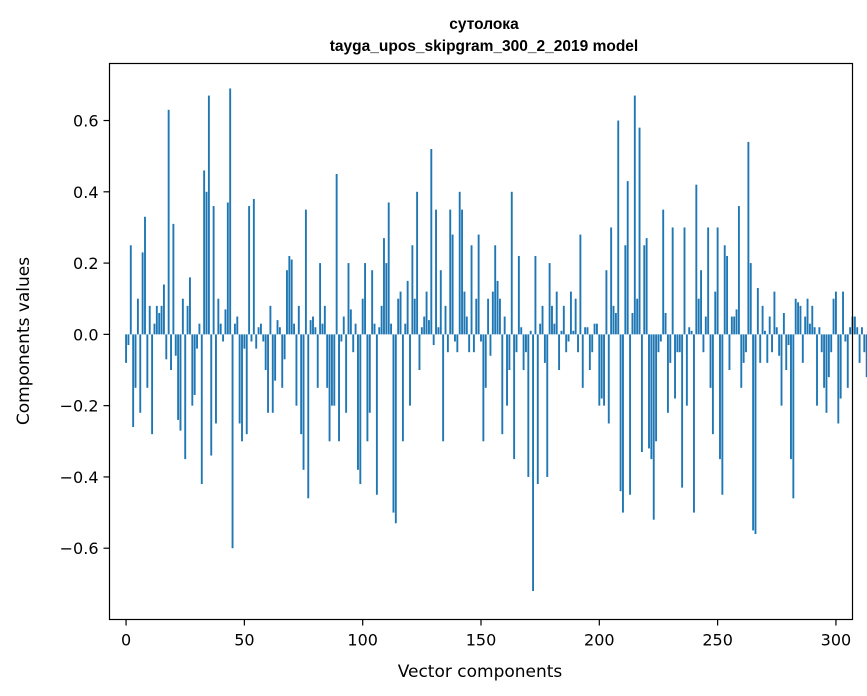 The width and height of the screenshot is (867, 696). What do you see at coordinates (599, 640) in the screenshot?
I see `x-tick-label: 200` at bounding box center [599, 640].